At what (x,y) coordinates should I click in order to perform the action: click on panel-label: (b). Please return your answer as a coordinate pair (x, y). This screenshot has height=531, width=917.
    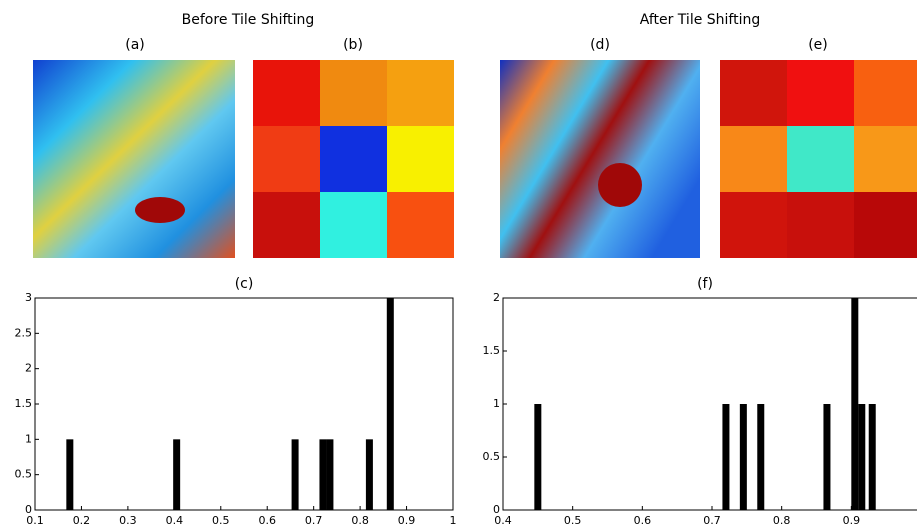
    Looking at the image, I should click on (353, 45).